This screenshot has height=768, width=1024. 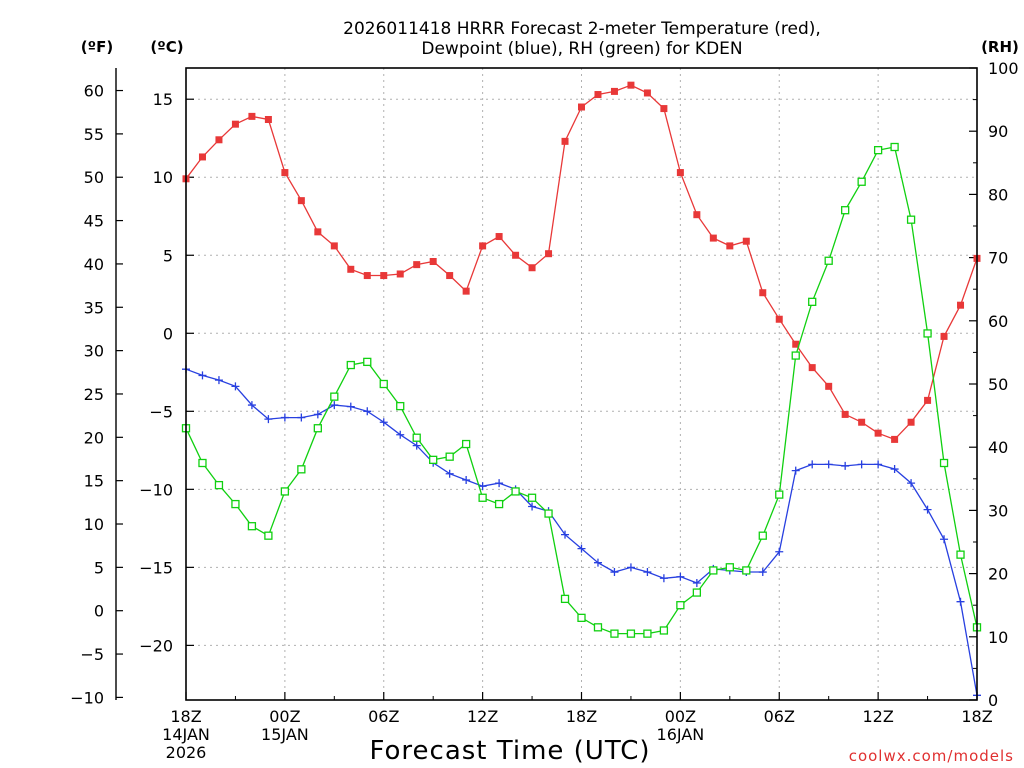 I want to click on celsius-tick-label: −20, so click(x=156, y=645).